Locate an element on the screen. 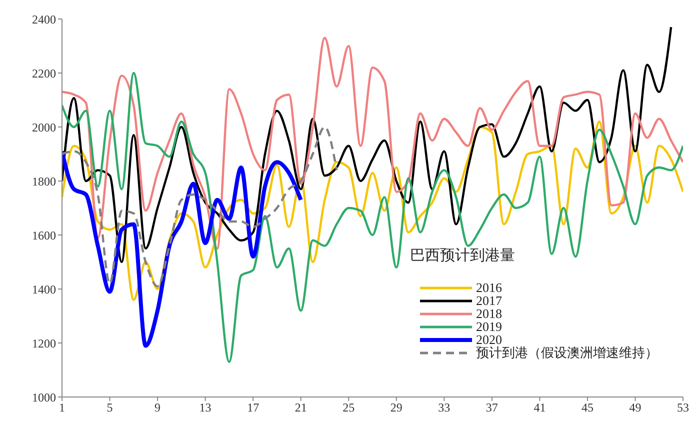  legend-label: 预计到港（假设澳洲增速维持） is located at coordinates (567, 353).